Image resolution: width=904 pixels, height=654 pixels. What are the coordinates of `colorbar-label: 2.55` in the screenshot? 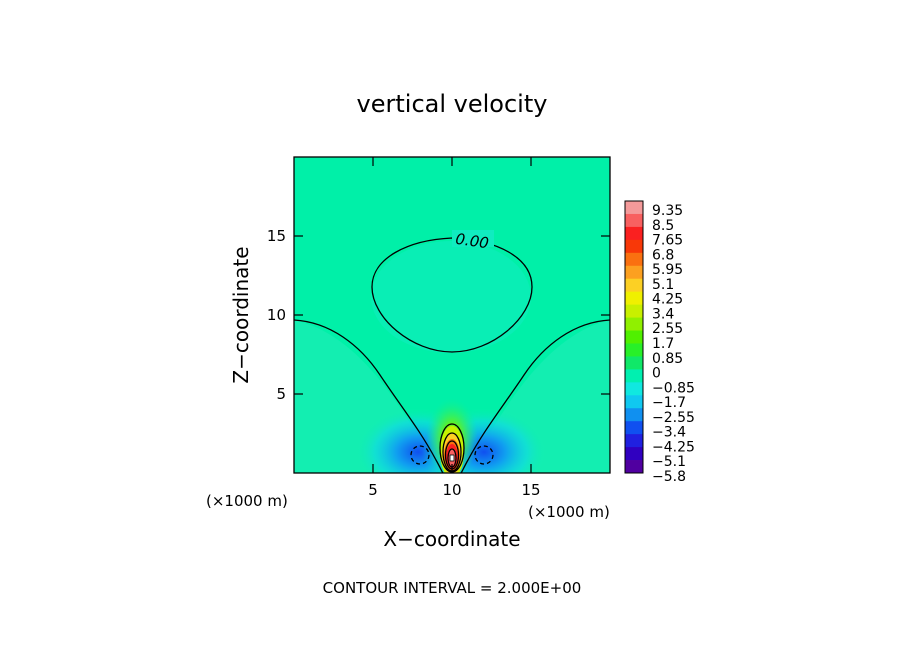 It's located at (667, 329).